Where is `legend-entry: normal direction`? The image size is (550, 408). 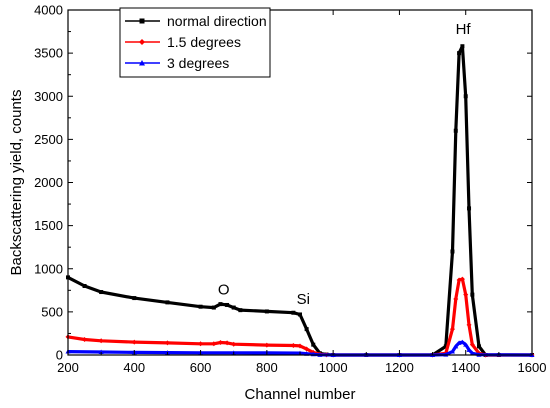
legend-entry: normal direction is located at coordinates (196, 21).